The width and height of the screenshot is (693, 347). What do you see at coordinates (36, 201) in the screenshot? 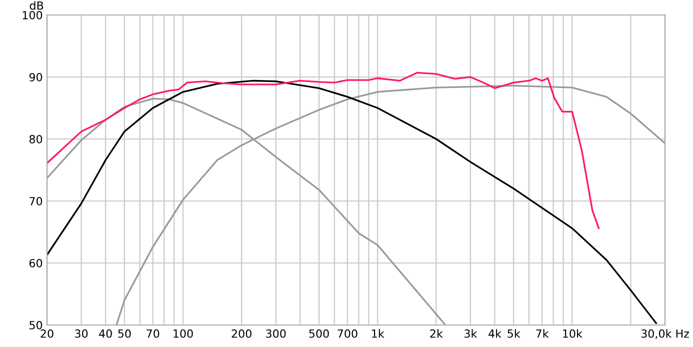
I see `y-tick-label: 70` at bounding box center [36, 201].